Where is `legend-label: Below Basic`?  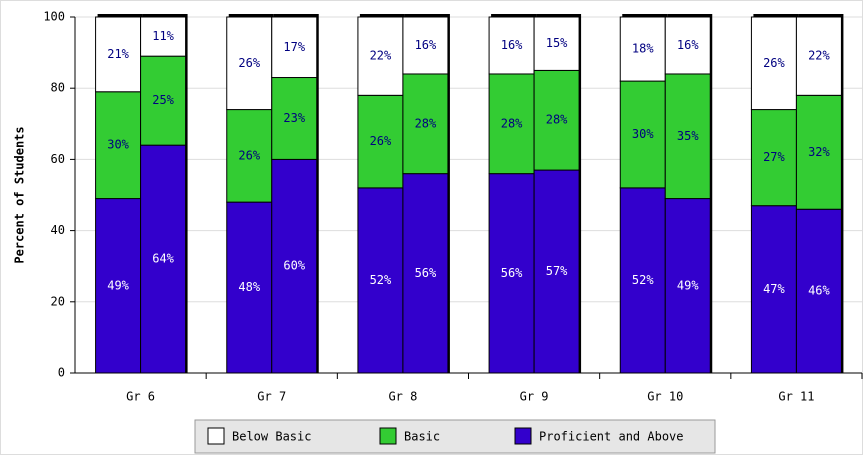 legend-label: Below Basic is located at coordinates (271, 437).